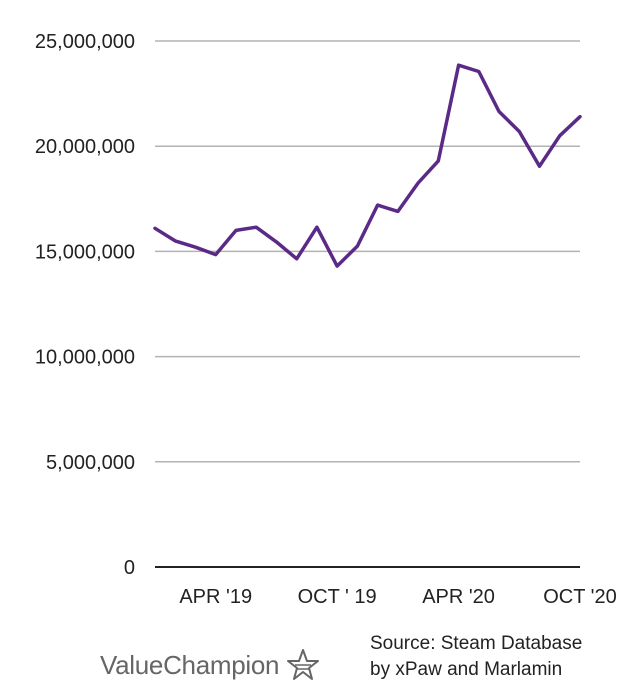 This screenshot has width=632, height=694. What do you see at coordinates (90, 463) in the screenshot?
I see `y-tick-label: 5,000,000` at bounding box center [90, 463].